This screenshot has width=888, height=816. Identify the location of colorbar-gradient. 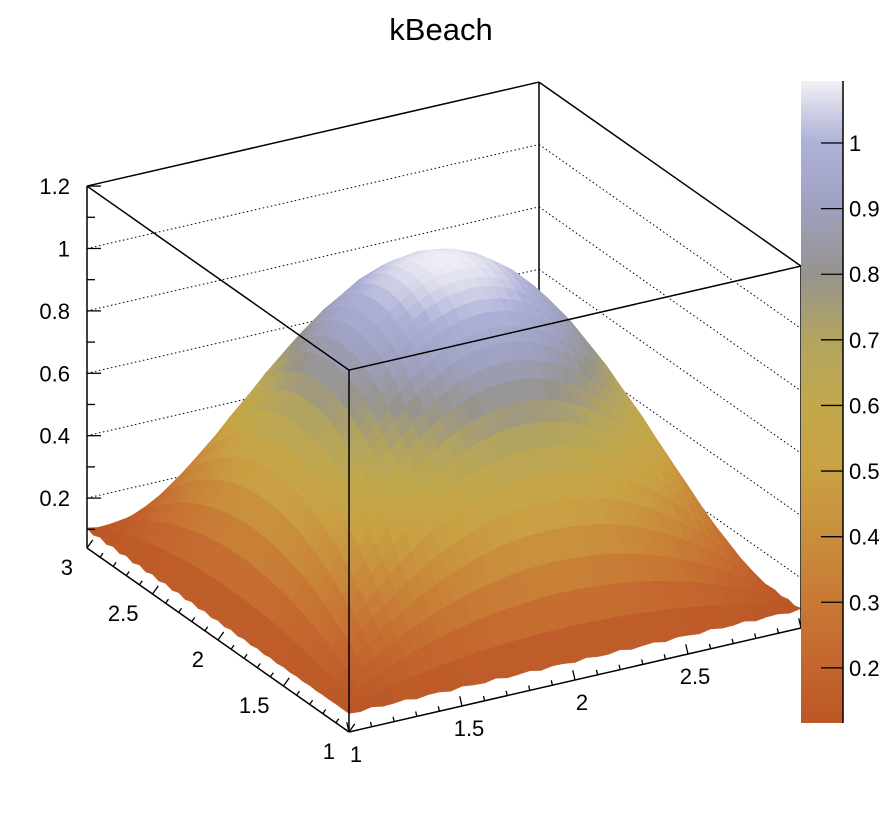
(822, 402).